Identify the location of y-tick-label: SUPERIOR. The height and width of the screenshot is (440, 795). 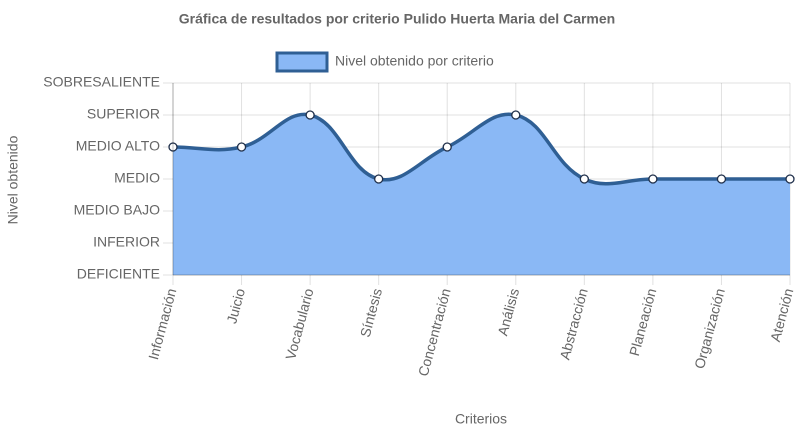
(123, 114).